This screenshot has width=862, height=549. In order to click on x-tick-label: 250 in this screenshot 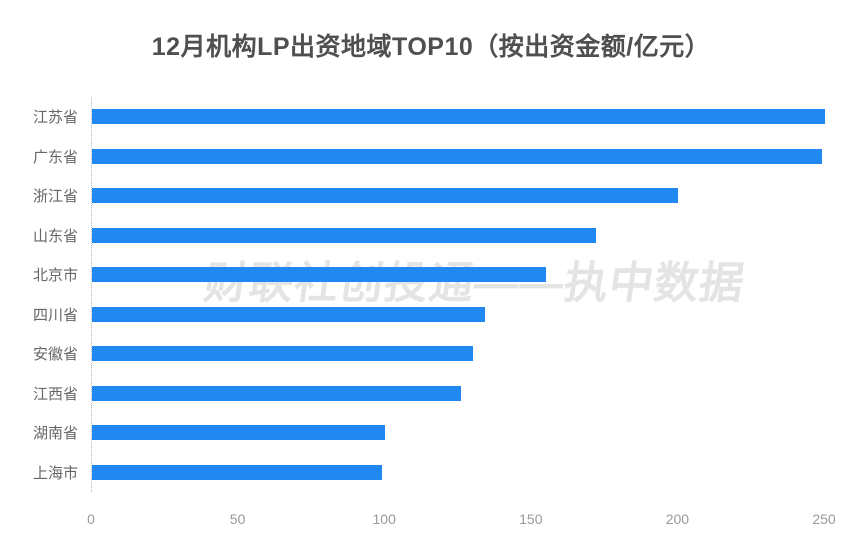, I will do `click(824, 519)`.